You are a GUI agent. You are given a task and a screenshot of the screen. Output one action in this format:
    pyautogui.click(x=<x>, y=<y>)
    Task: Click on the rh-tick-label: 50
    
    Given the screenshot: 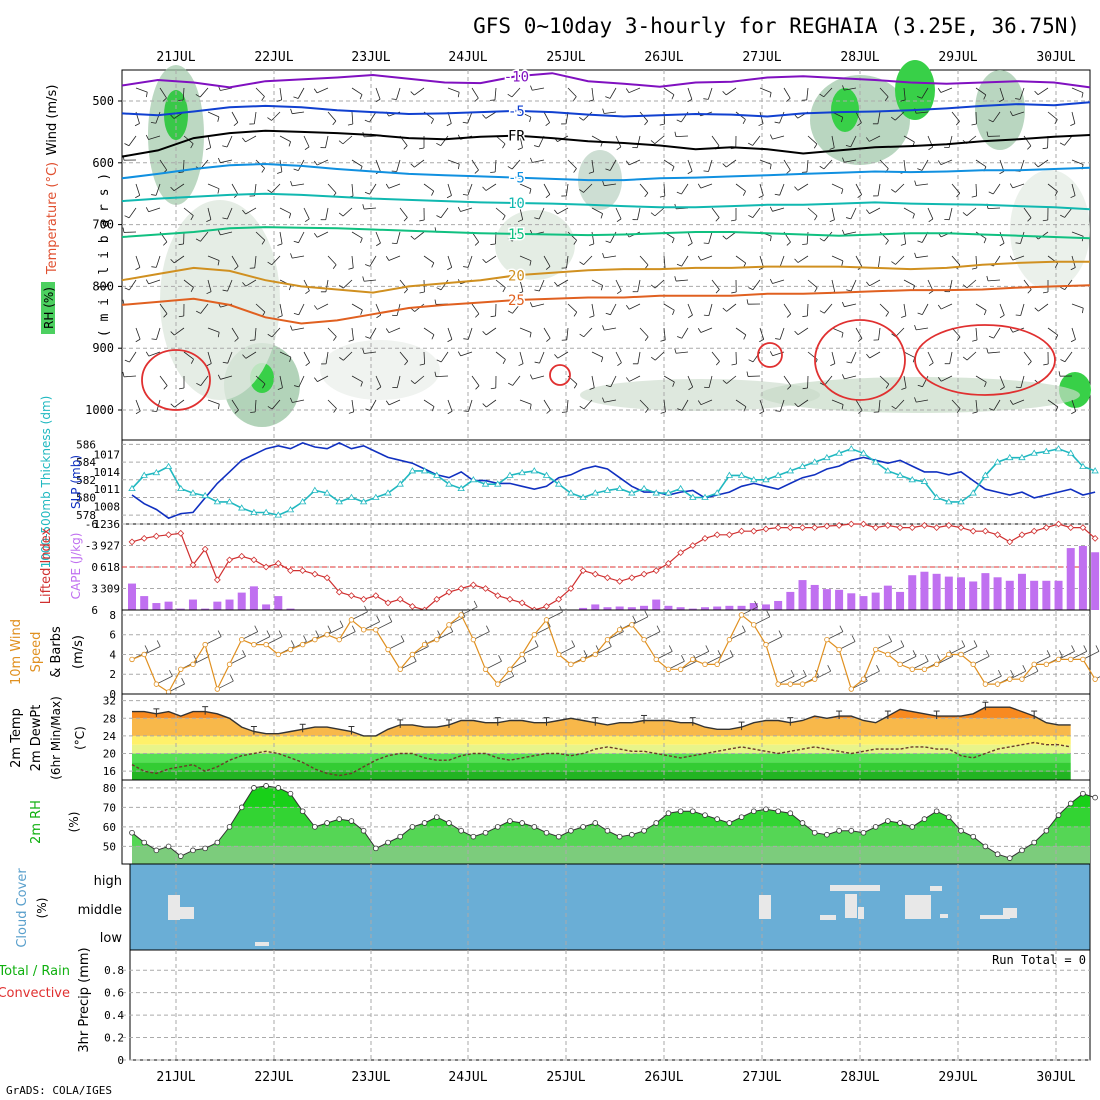 What is the action you would take?
    pyautogui.click(x=109, y=846)
    